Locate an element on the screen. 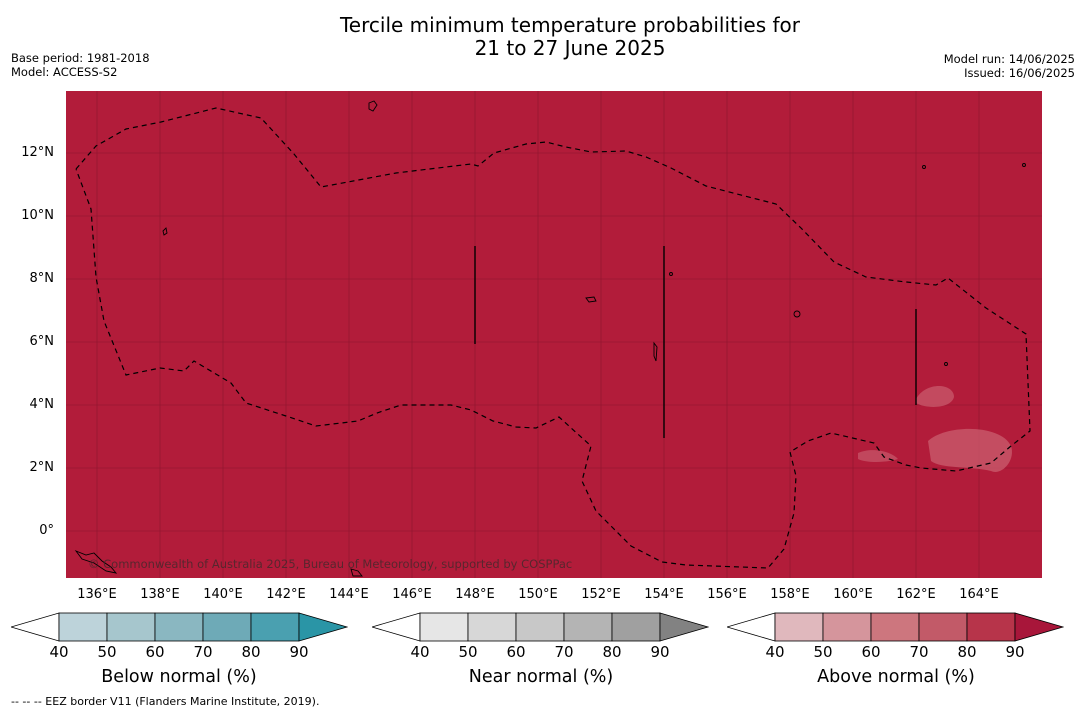  colorbar-title-near: Near normal (%) is located at coordinates (541, 677).